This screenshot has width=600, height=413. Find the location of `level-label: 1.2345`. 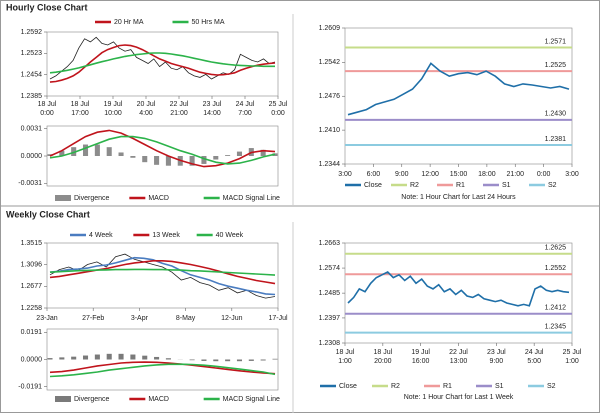

level-label: 1.2345 is located at coordinates (556, 326).